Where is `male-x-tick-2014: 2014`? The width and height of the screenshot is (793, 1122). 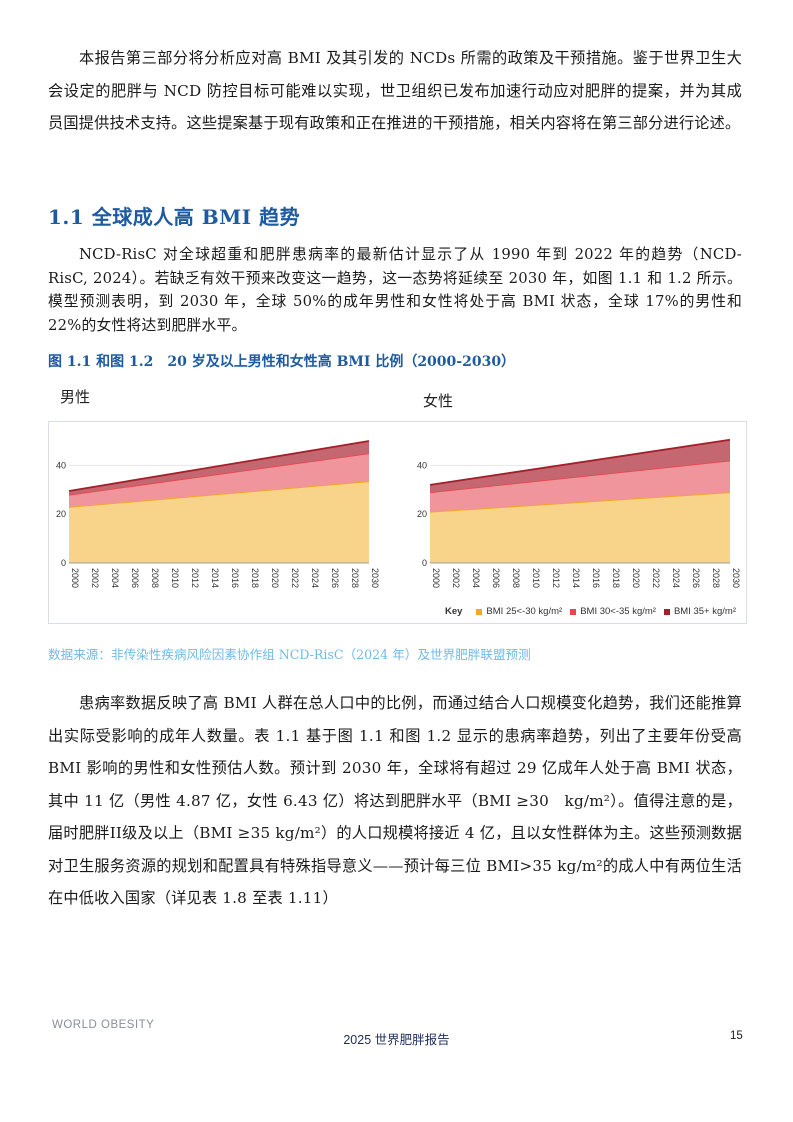 male-x-tick-2014: 2014 is located at coordinates (215, 578).